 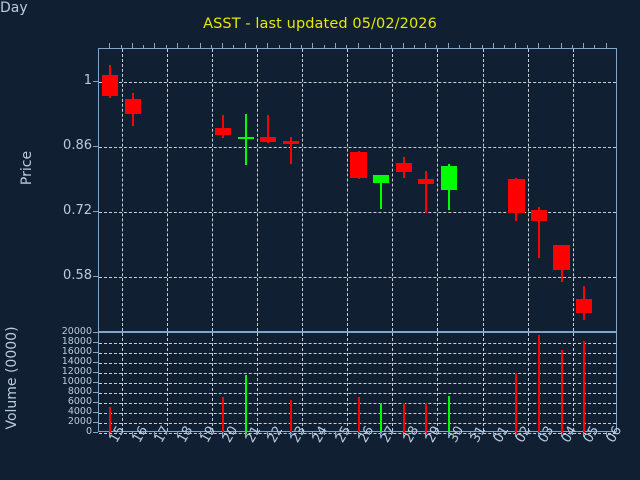 I want to click on volume-tick-label: 2000, so click(x=79, y=421).